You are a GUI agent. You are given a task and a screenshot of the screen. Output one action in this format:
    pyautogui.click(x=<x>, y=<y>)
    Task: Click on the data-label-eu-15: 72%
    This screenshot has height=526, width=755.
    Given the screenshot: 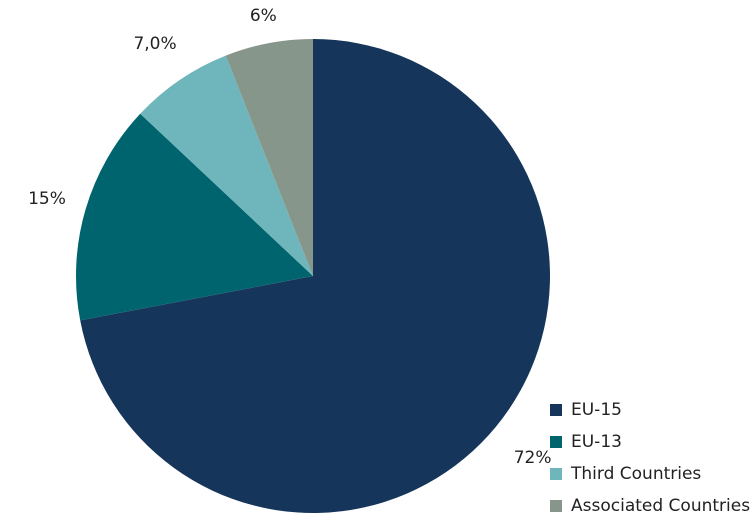 What is the action you would take?
    pyautogui.click(x=532, y=457)
    